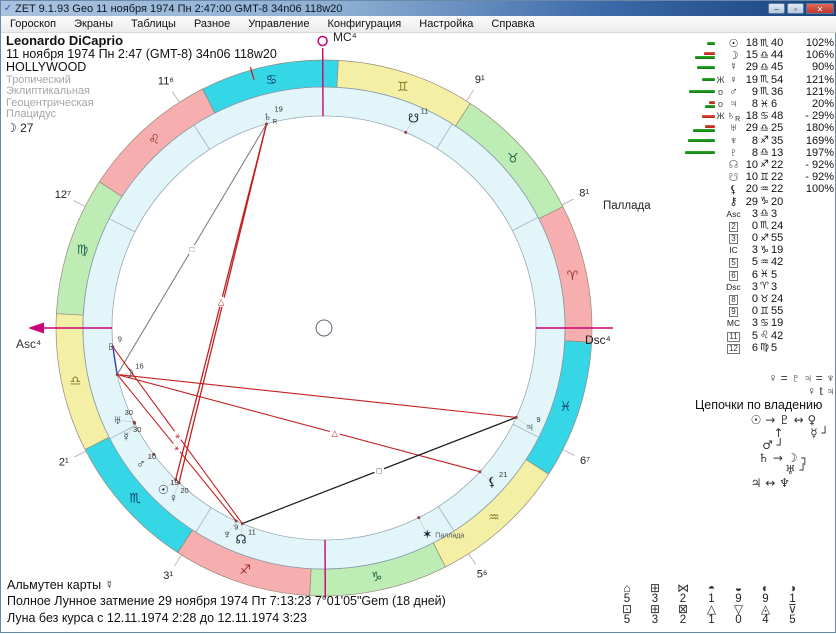 The image size is (836, 634). I want to click on dispositor-equation-2: ♀ t ♃, so click(762, 391).